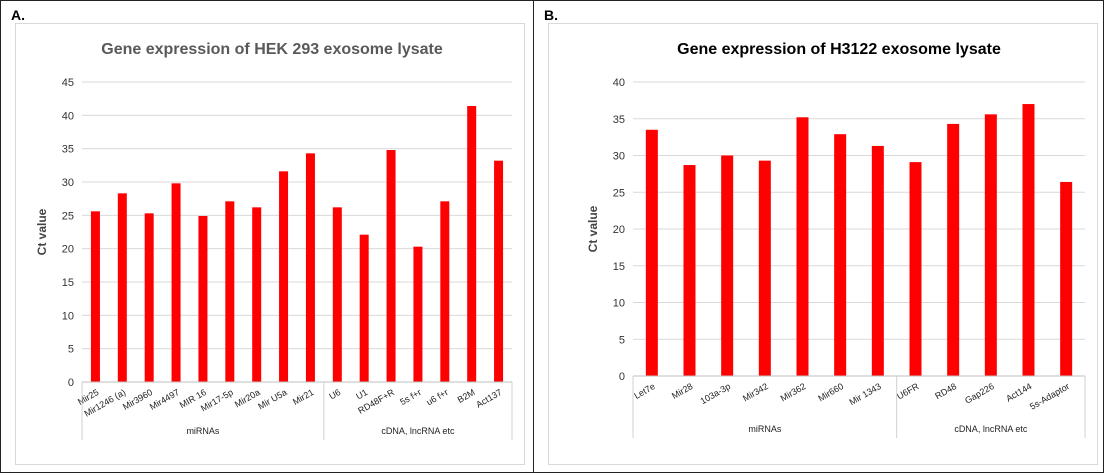  Describe the element at coordinates (979, 393) in the screenshot. I see `x-tick-label: Gap226` at that location.